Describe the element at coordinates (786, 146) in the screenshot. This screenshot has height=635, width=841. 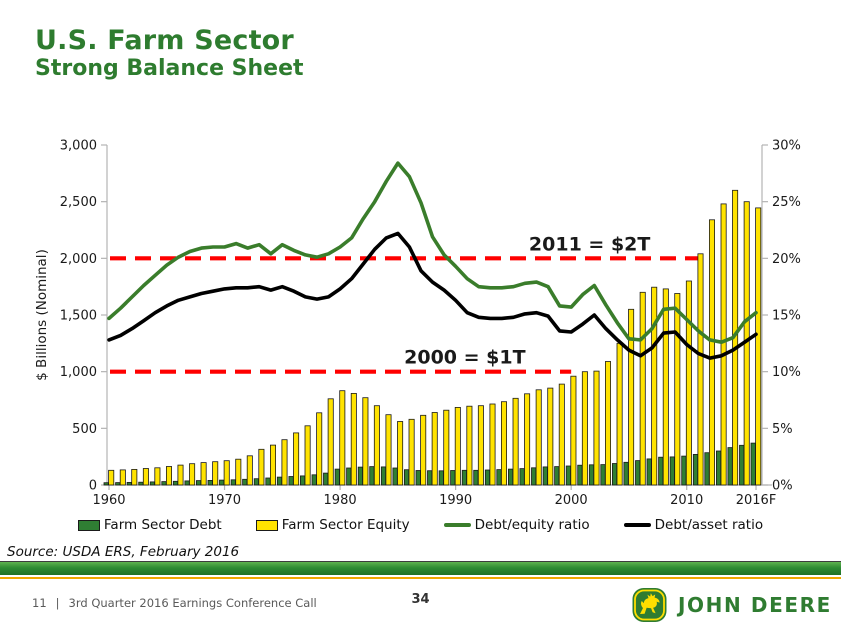
I see `right-axis-tick: 30%` at that location.